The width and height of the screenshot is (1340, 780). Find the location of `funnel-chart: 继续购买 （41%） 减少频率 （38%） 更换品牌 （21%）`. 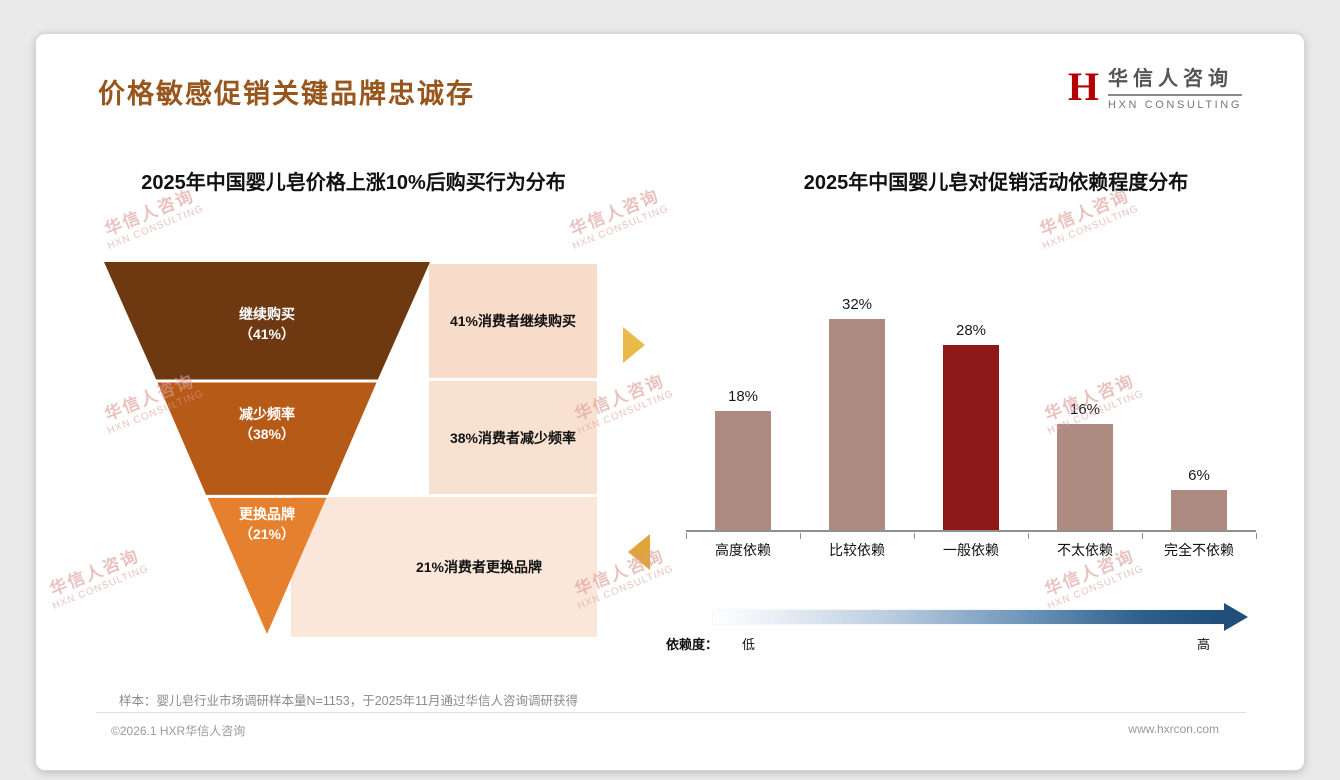

funnel-chart: 继续购买 （41%） 减少频率 （38%） 更换品牌 （21%） is located at coordinates (267, 448).